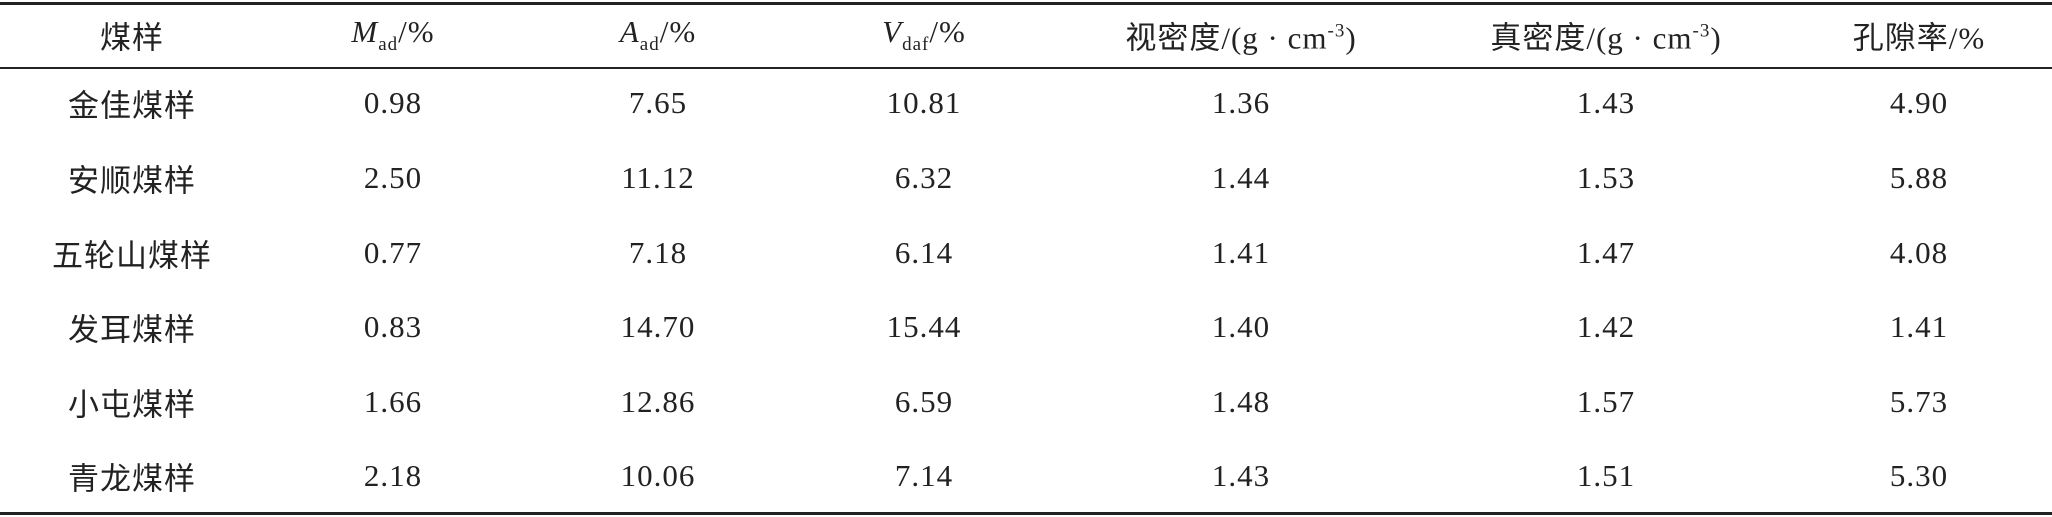 The width and height of the screenshot is (2052, 517). I want to click on header-cell: 煤样, so click(132, 35).